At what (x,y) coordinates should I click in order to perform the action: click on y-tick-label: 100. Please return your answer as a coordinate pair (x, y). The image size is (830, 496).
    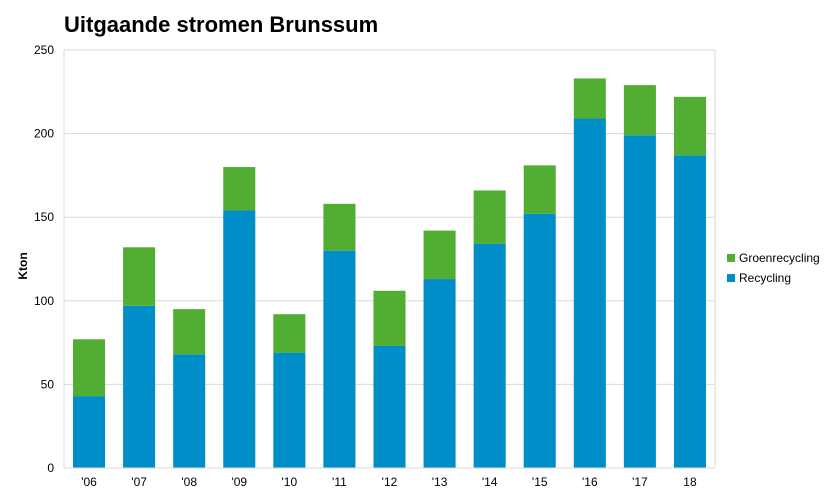
    Looking at the image, I should click on (44, 301).